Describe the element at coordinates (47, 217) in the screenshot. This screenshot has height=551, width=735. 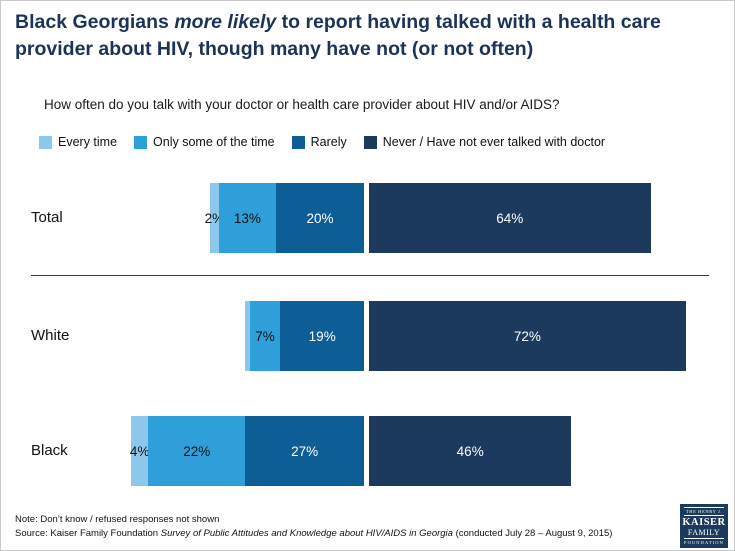
I see `row-label-total: Total` at that location.